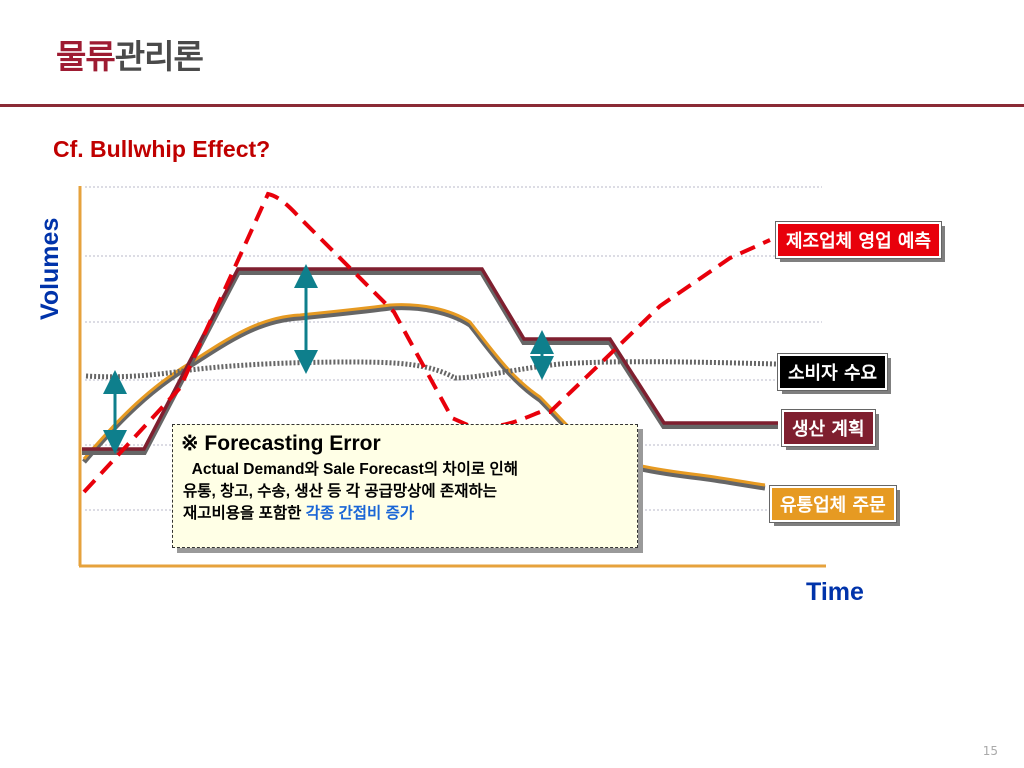 The image size is (1024, 768). I want to click on legend-production-plan: 생산 계획, so click(828, 428).